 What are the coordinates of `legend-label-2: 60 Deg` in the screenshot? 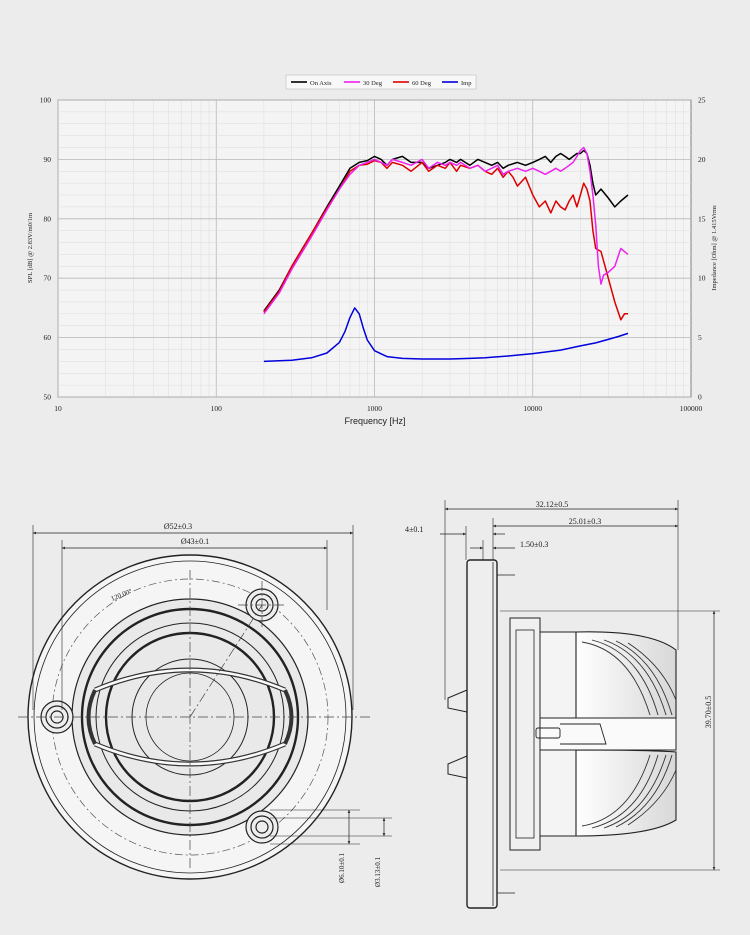 It's located at (422, 83).